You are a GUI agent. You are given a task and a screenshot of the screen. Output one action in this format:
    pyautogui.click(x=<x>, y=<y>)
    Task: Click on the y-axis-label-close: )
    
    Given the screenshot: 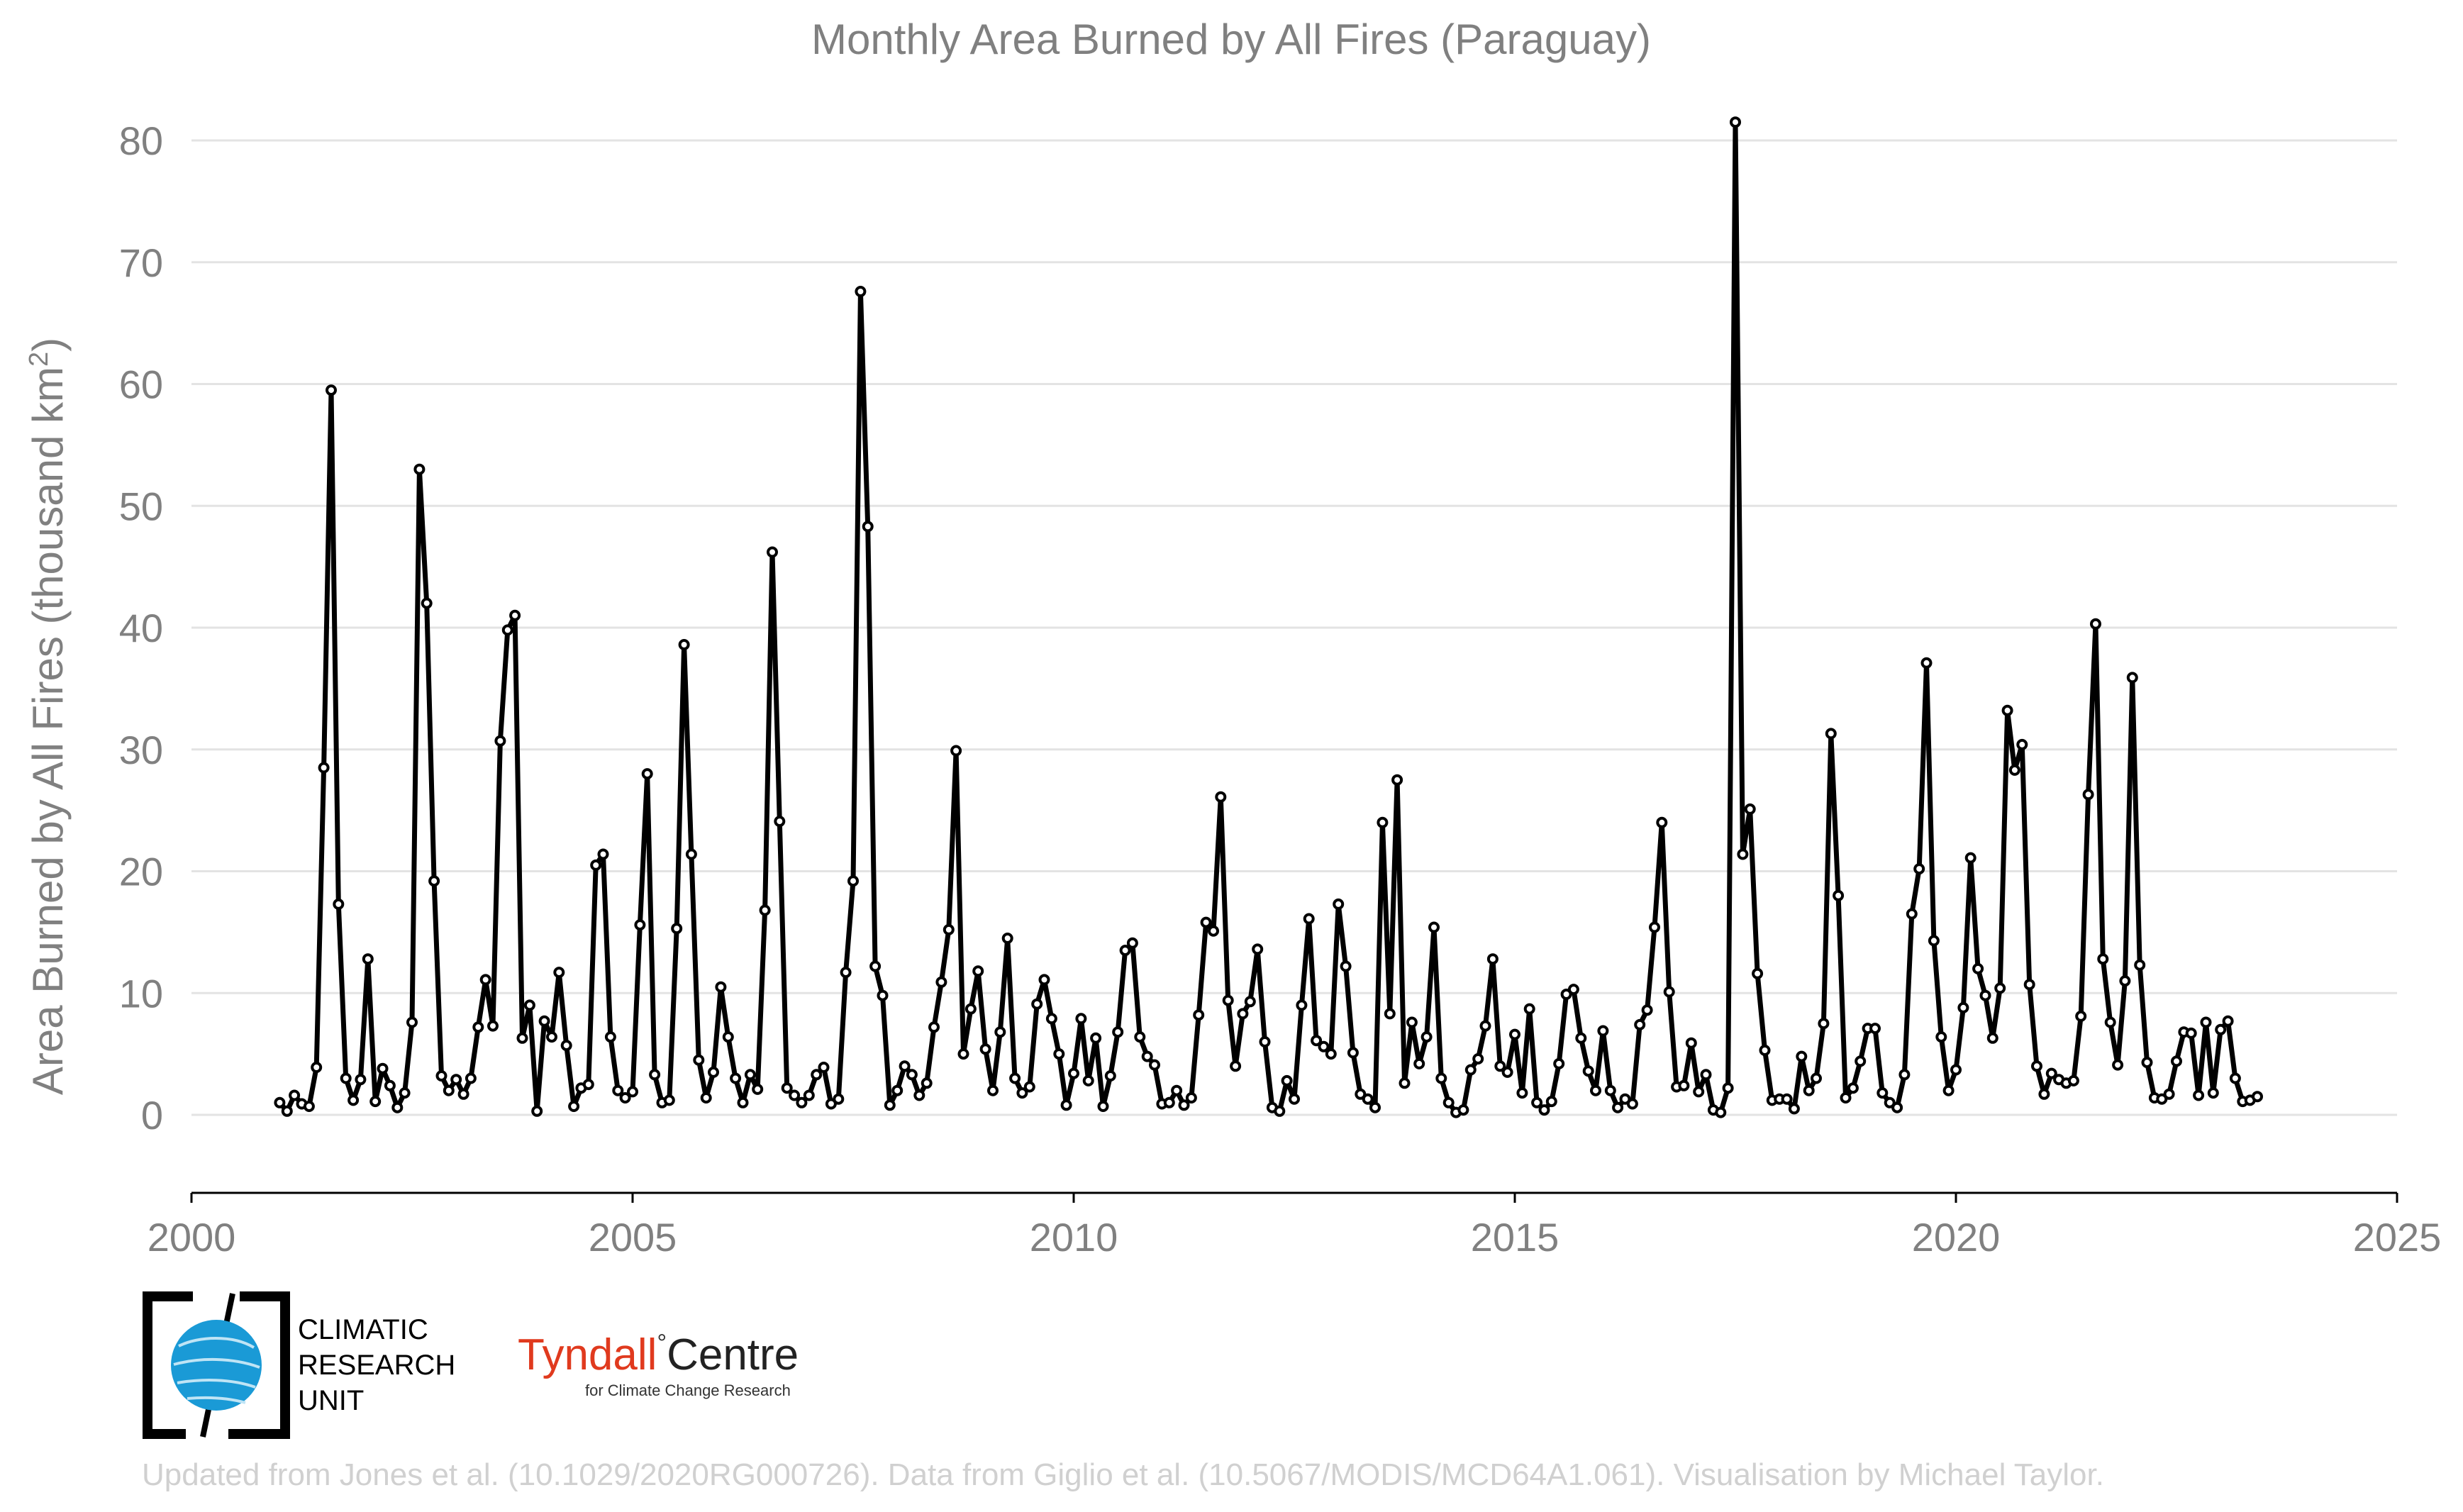 What is the action you would take?
    pyautogui.click(x=48, y=345)
    